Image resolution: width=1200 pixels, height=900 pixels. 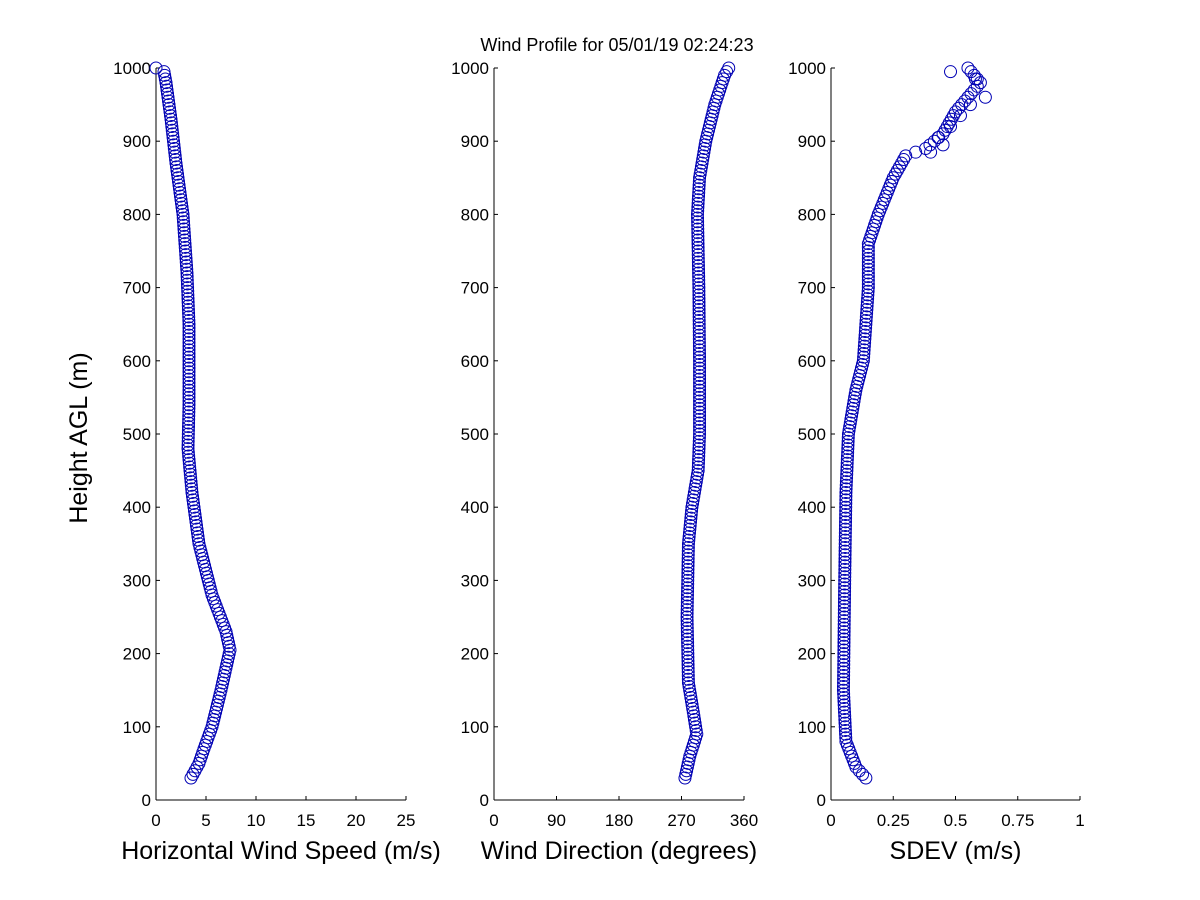 I want to click on y-tick-label: 800, so click(x=812, y=214).